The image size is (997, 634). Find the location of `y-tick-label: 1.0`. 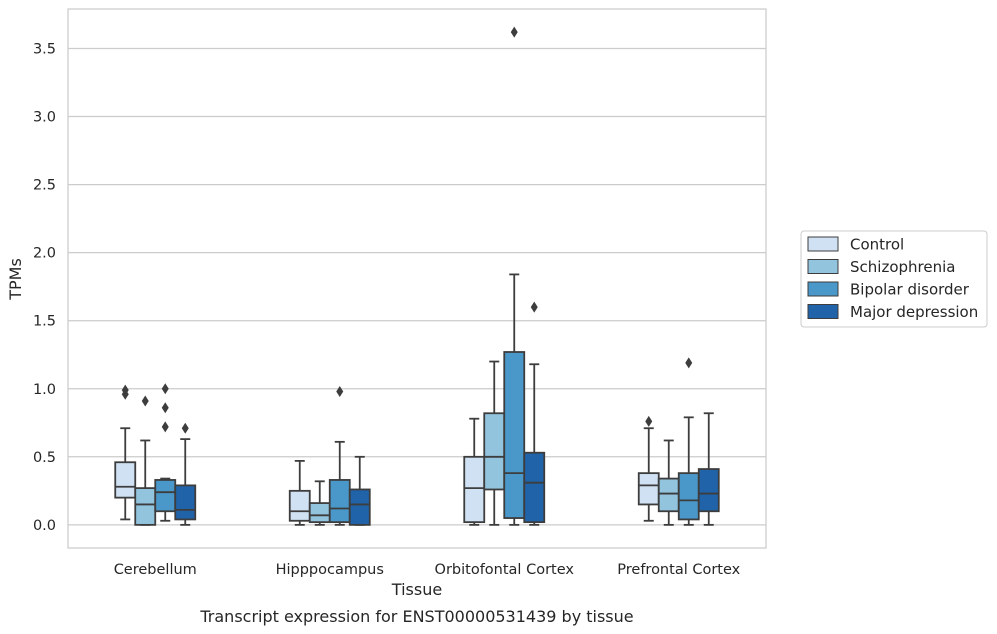

y-tick-label: 1.0 is located at coordinates (44, 390).